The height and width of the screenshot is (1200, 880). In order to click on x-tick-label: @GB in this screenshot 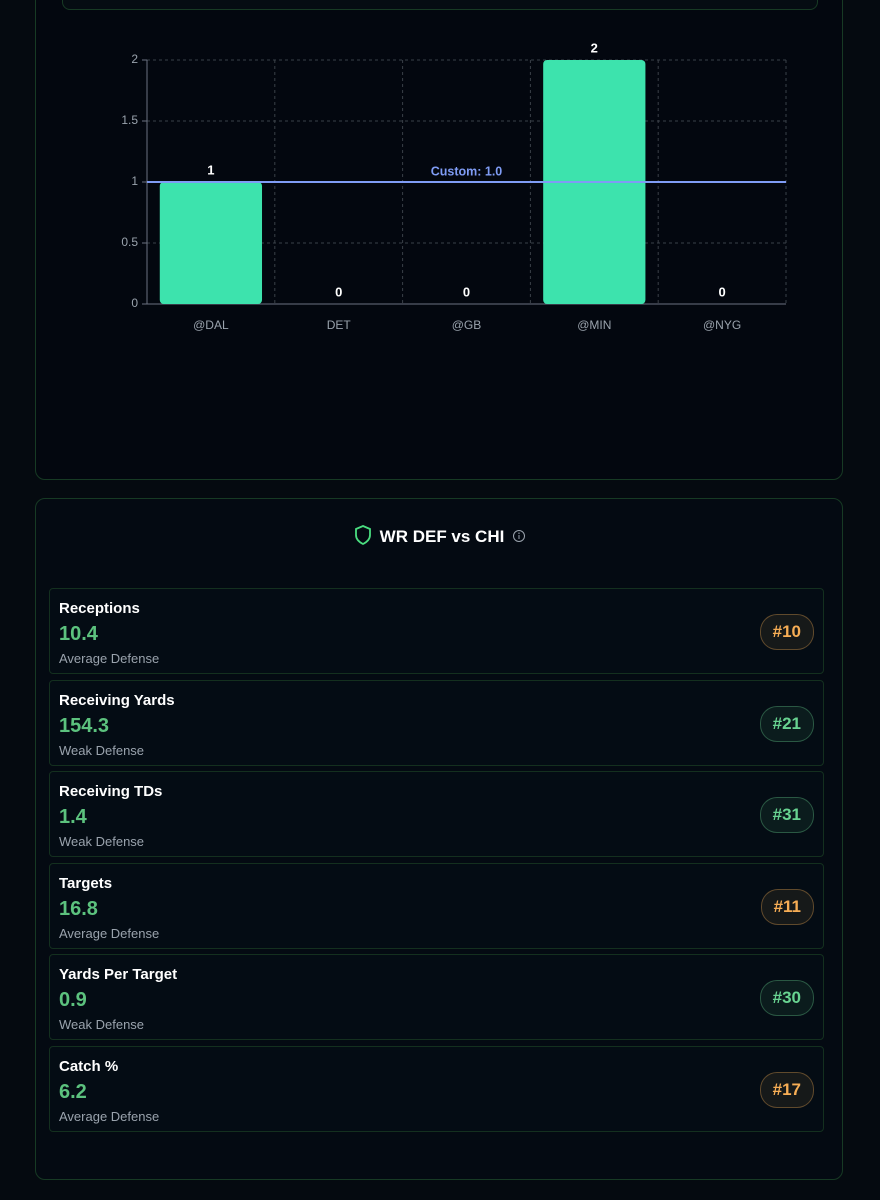, I will do `click(467, 325)`.